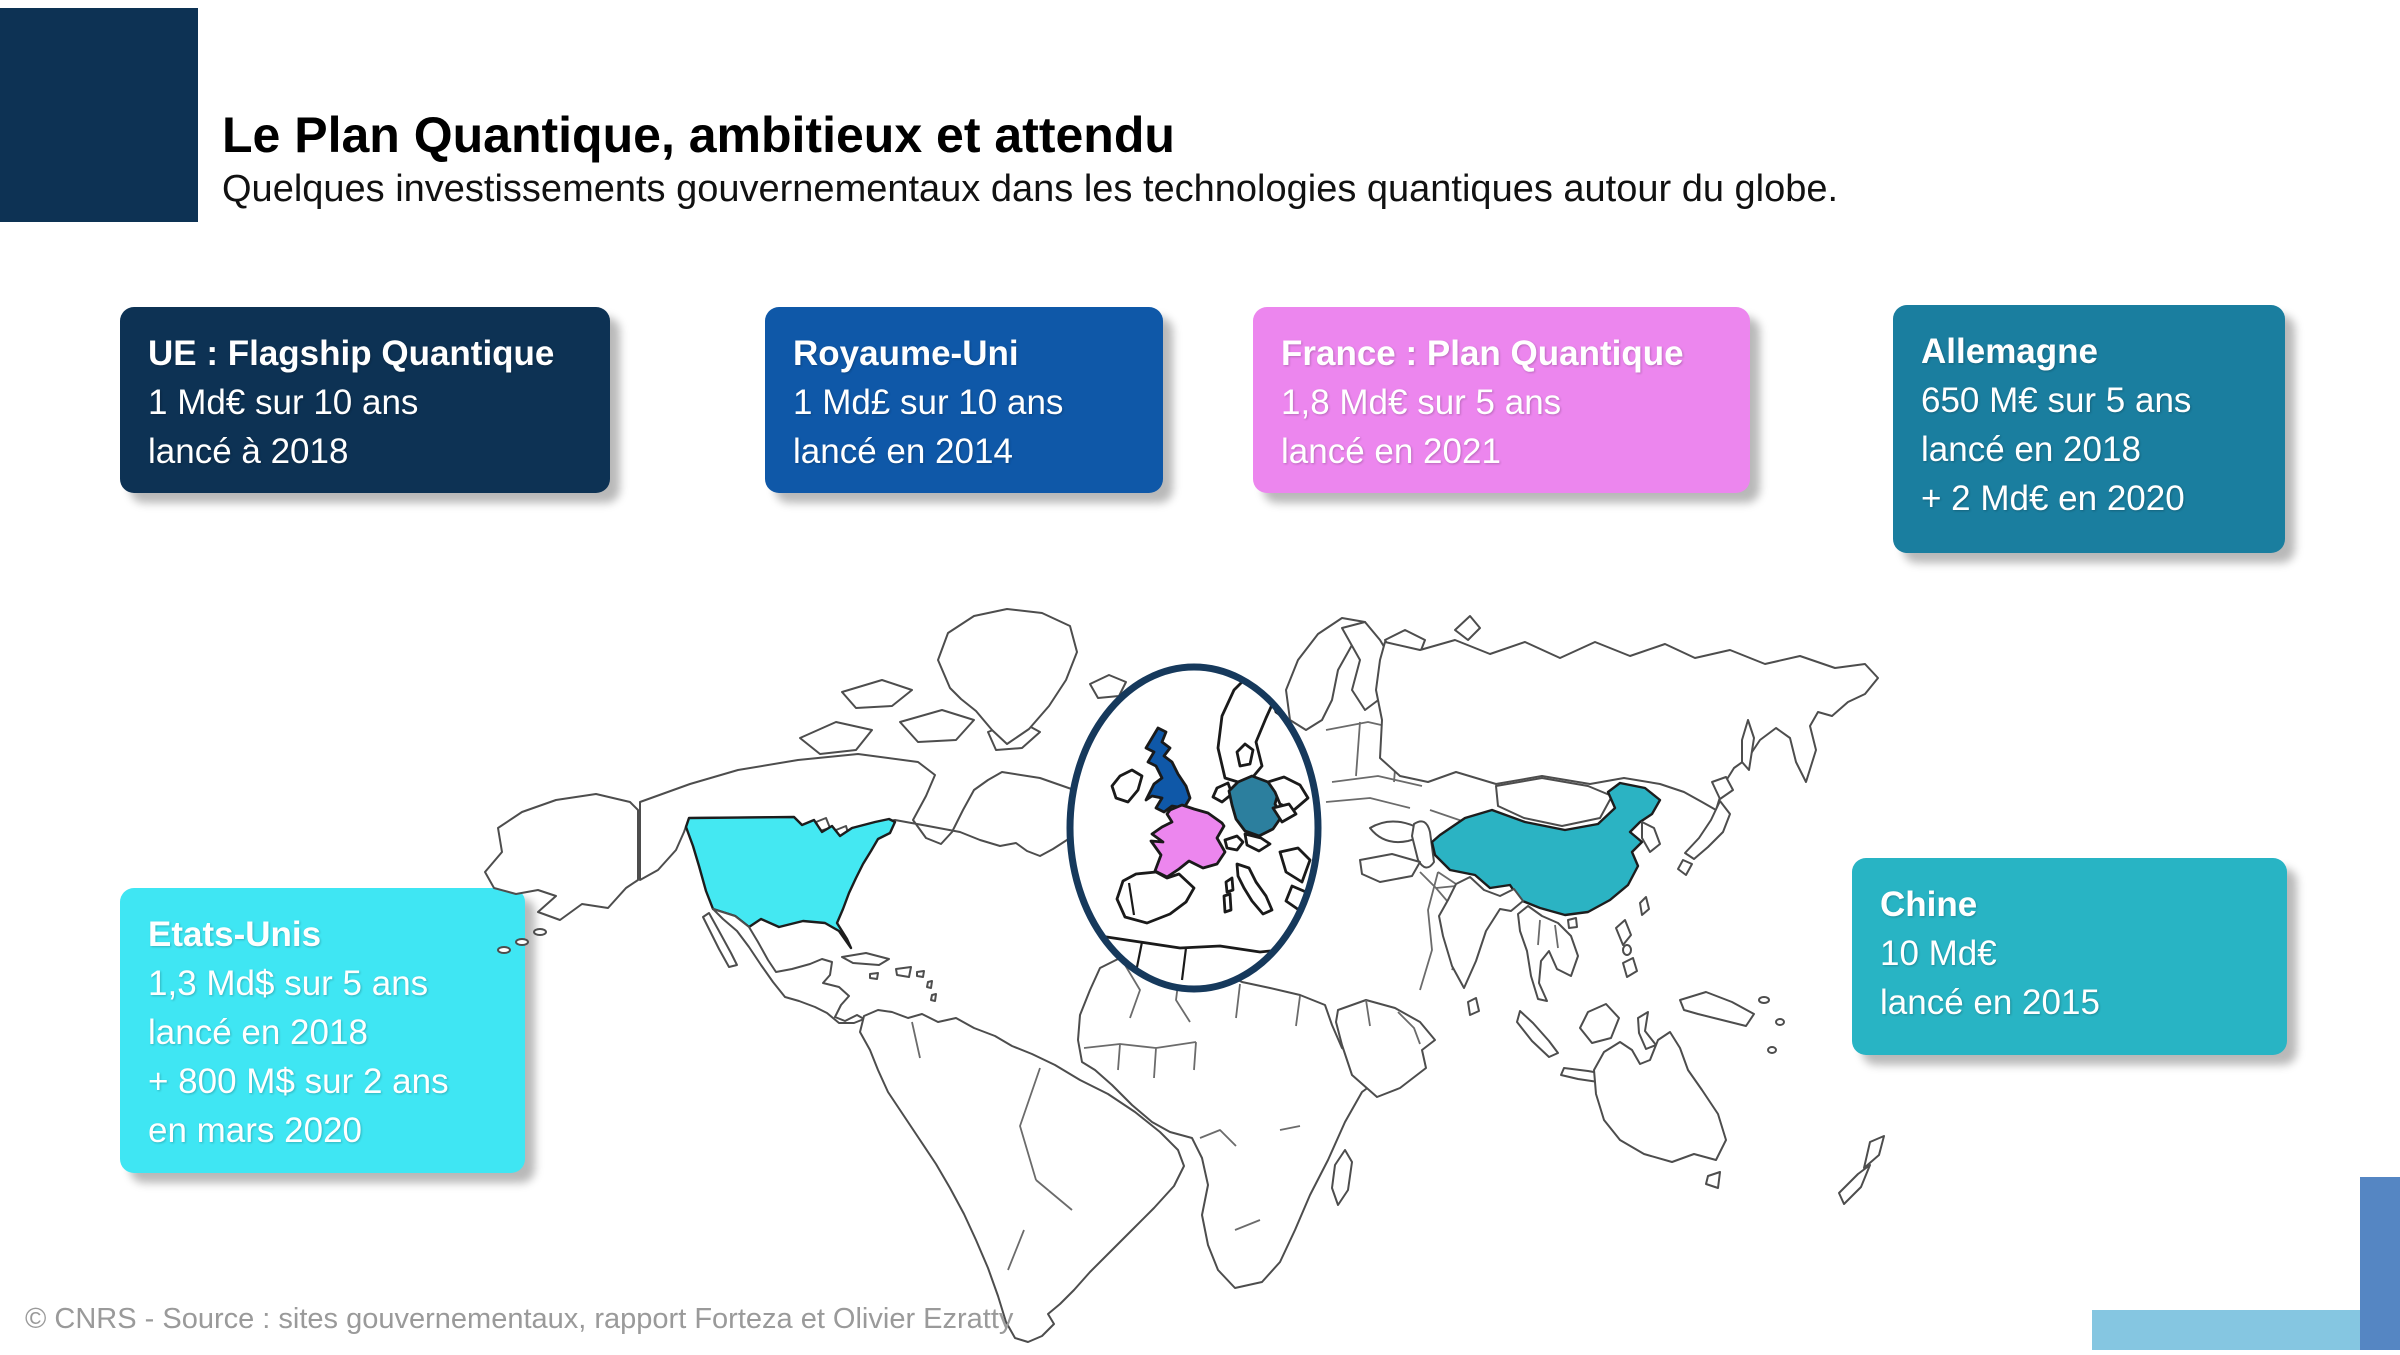 This screenshot has height=1355, width=2400. What do you see at coordinates (1644, 906) in the screenshot?
I see `map-taiwan` at bounding box center [1644, 906].